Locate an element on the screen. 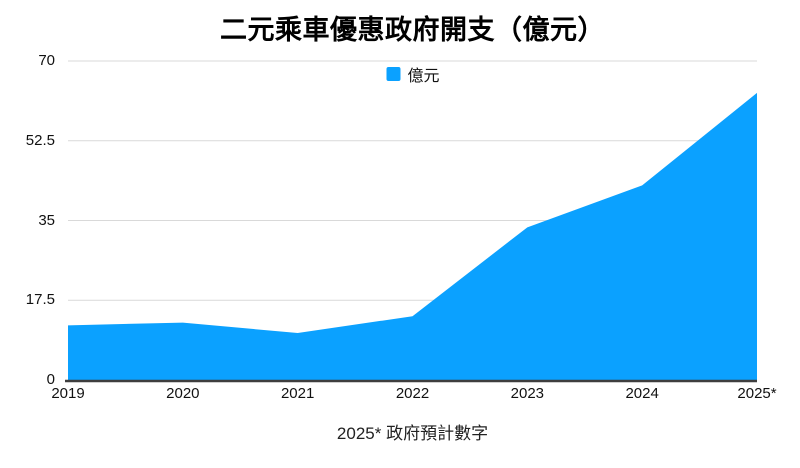 The height and width of the screenshot is (468, 800). x-axis-label: 2020 is located at coordinates (183, 393).